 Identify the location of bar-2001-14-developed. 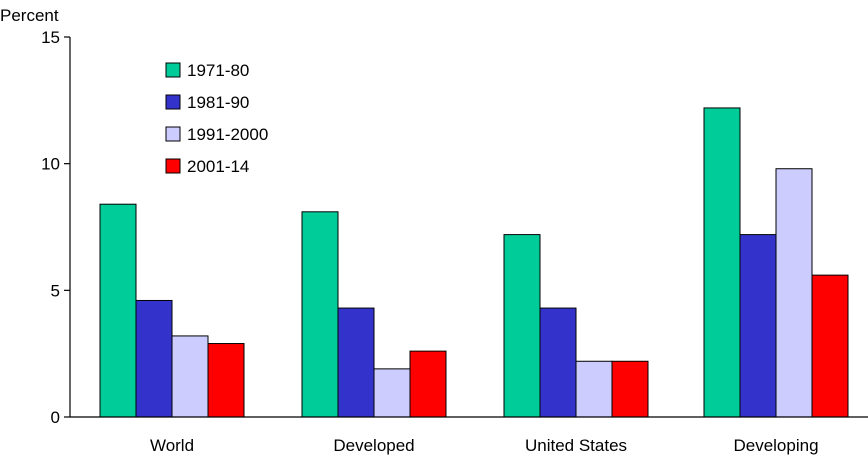
(428, 384).